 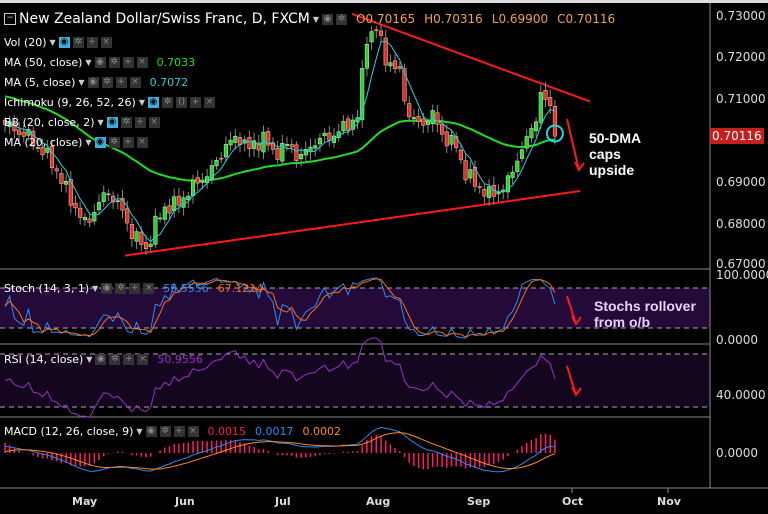 What do you see at coordinates (47, 288) in the screenshot?
I see `stoch-label: Stoch (14, 3, 1)` at bounding box center [47, 288].